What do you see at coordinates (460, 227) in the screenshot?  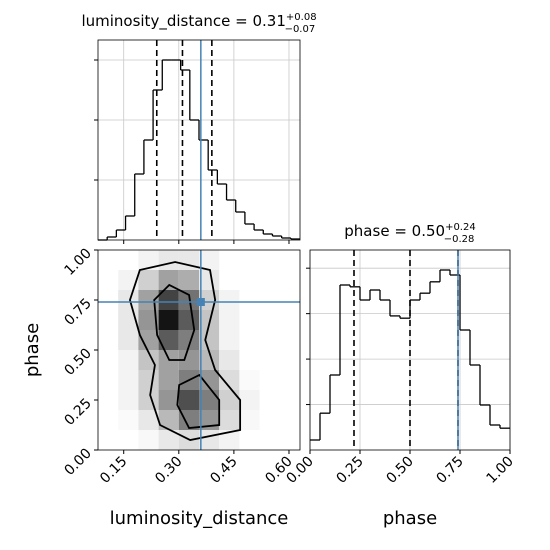 I see `title-part: +0.24` at bounding box center [460, 227].